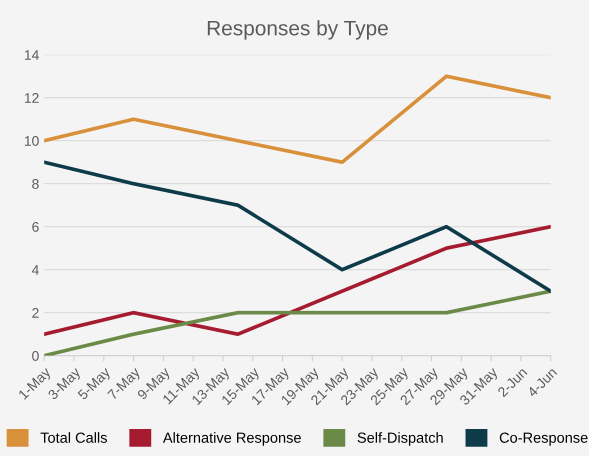 The height and width of the screenshot is (456, 589). Describe the element at coordinates (35, 356) in the screenshot. I see `y-tick-label: 0` at that location.